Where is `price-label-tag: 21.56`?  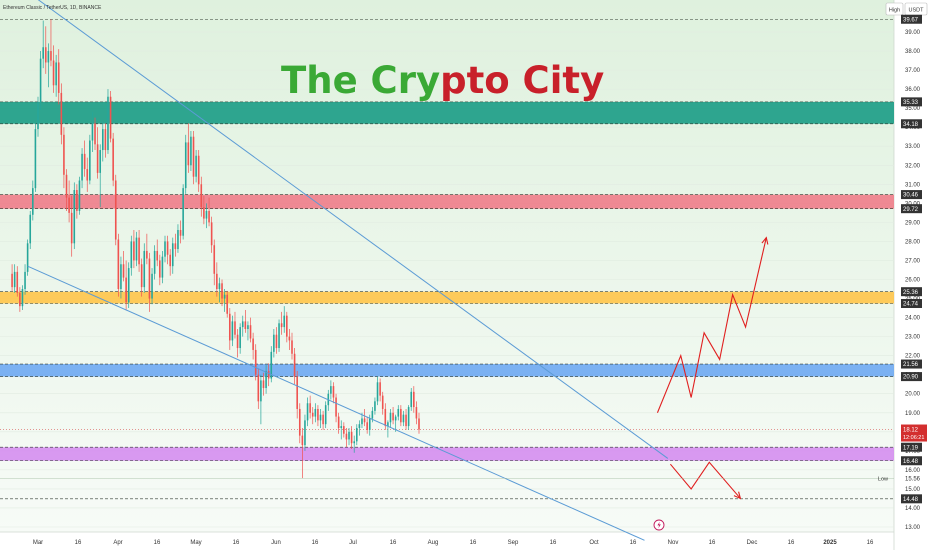 price-label-tag: 21.56 is located at coordinates (911, 364).